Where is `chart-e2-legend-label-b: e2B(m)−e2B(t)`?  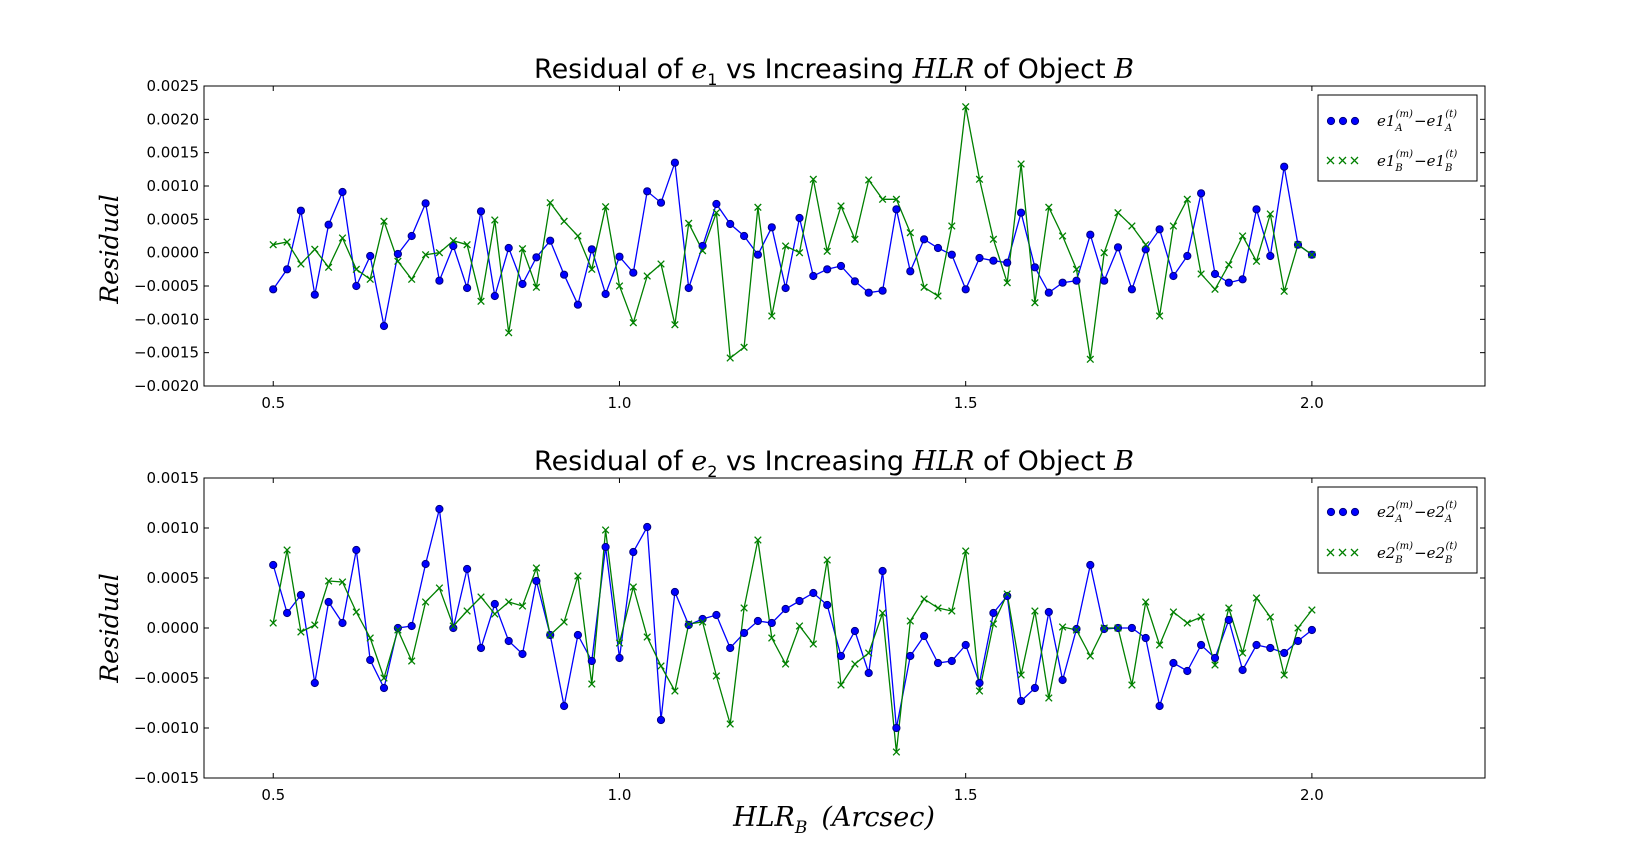 chart-e2-legend-label-b: e2B(m)−e2B(t) is located at coordinates (1417, 553).